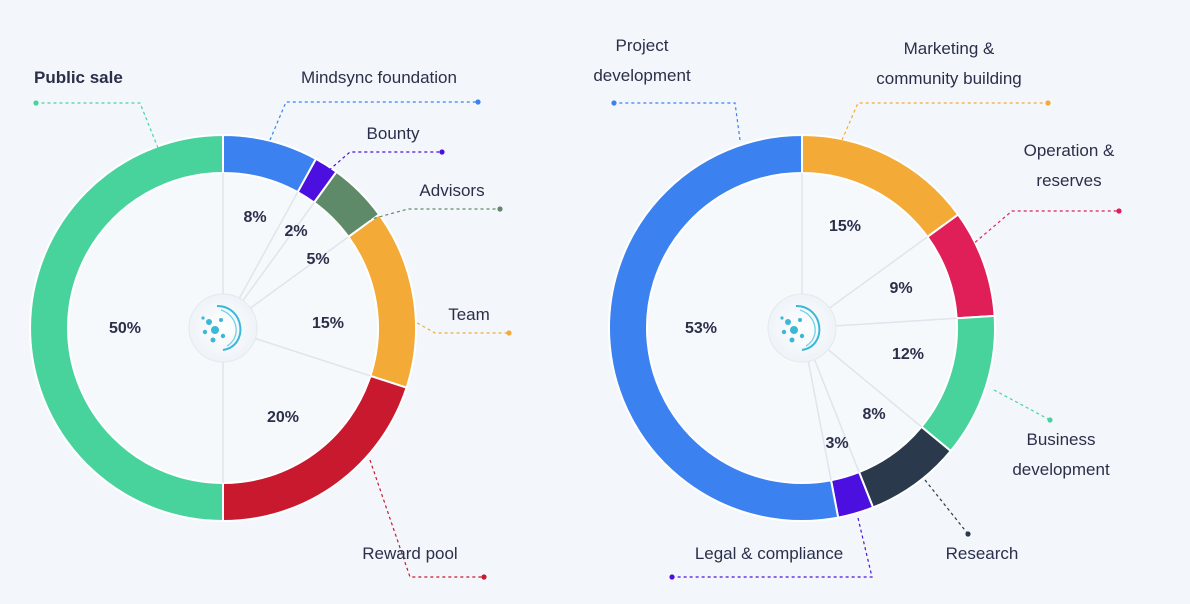 The width and height of the screenshot is (1190, 604). What do you see at coordinates (900, 288) in the screenshot?
I see `value-label-operation-and-reserves: 9%` at bounding box center [900, 288].